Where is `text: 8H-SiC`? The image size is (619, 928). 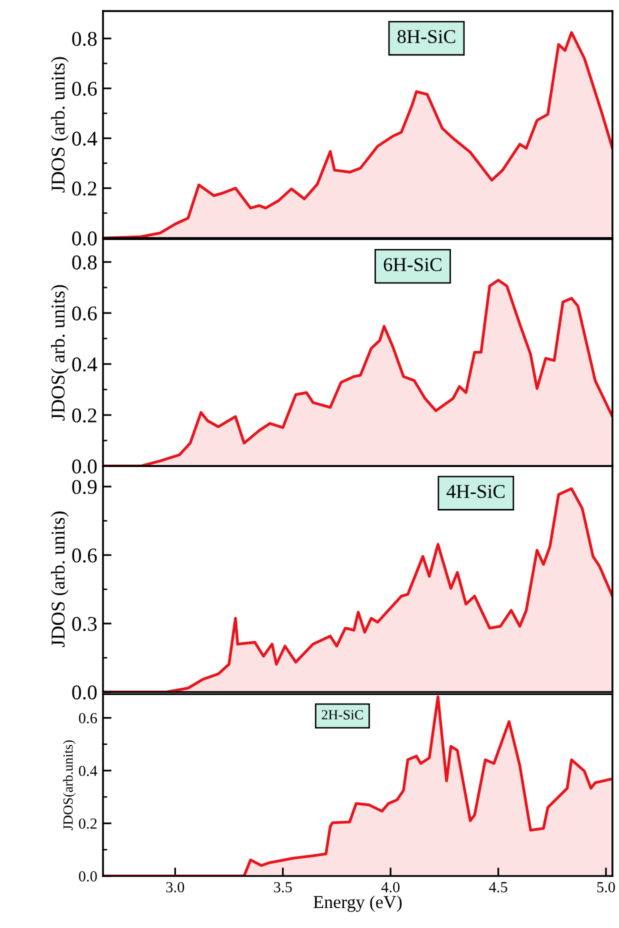 text: 8H-SiC is located at coordinates (427, 37).